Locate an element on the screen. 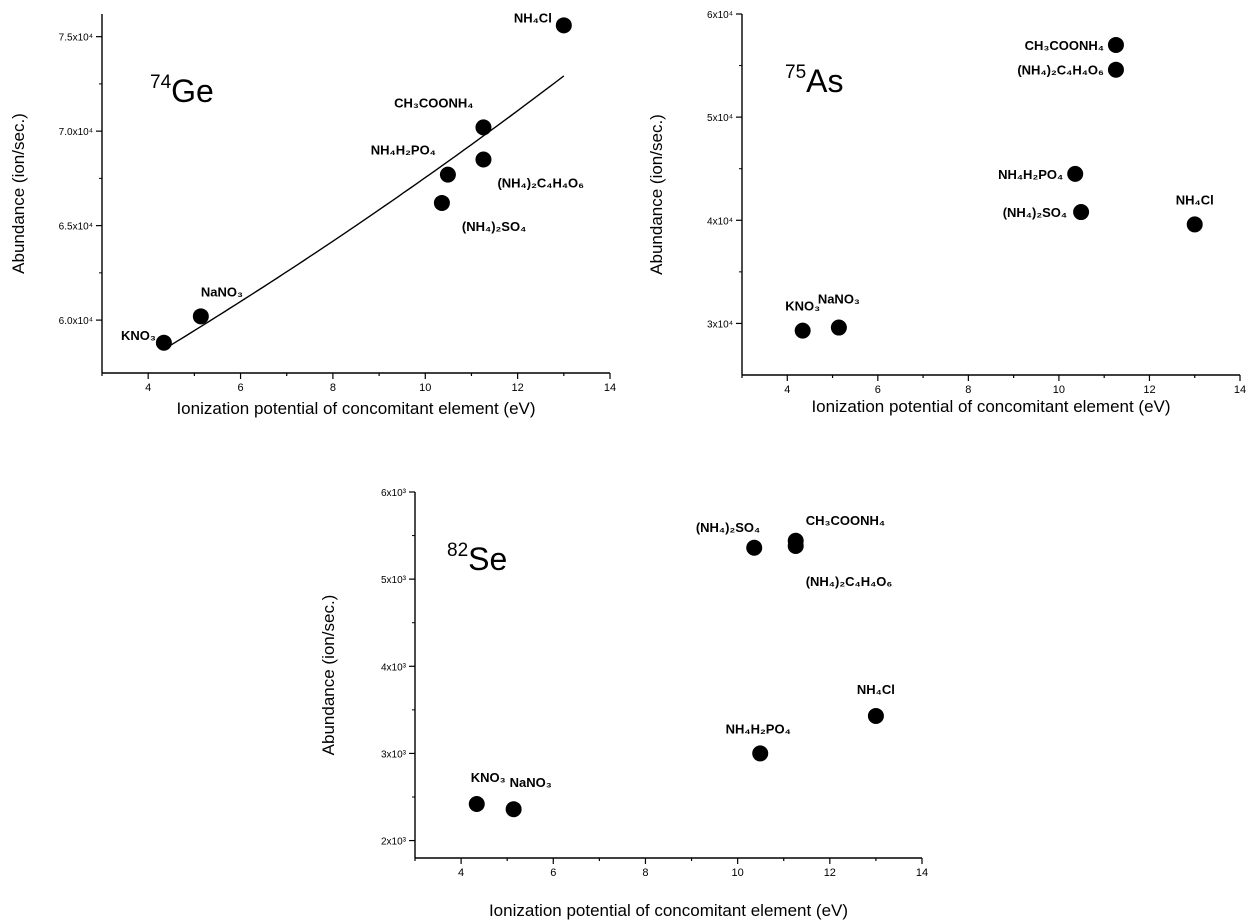  isotope-mass: 74 is located at coordinates (161, 82).